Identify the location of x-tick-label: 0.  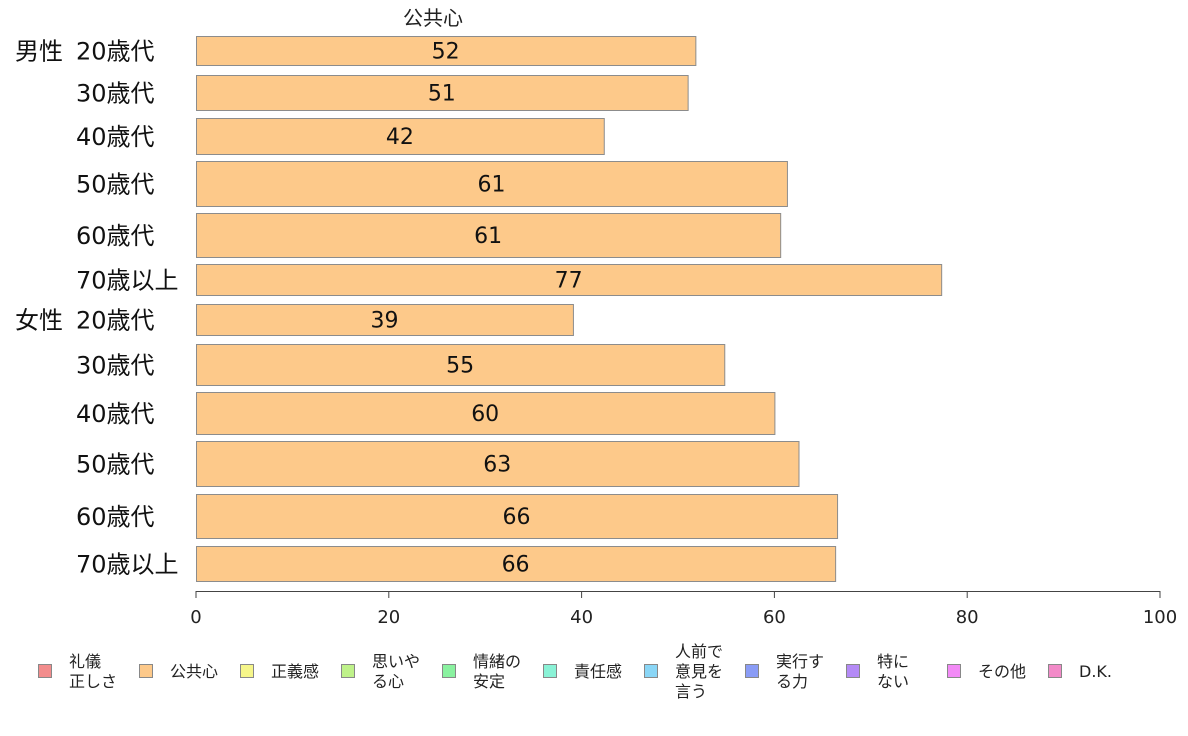
(195, 617).